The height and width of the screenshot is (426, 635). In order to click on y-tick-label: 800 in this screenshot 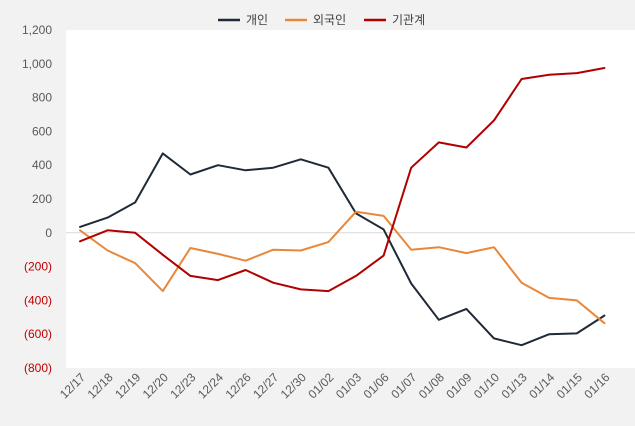, I will do `click(42, 98)`.